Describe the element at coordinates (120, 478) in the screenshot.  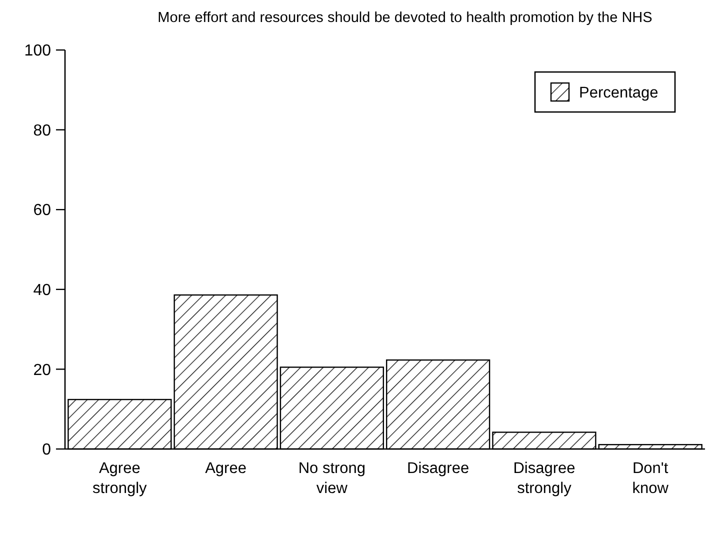
I see `x-tick-label: Agree strongly` at that location.